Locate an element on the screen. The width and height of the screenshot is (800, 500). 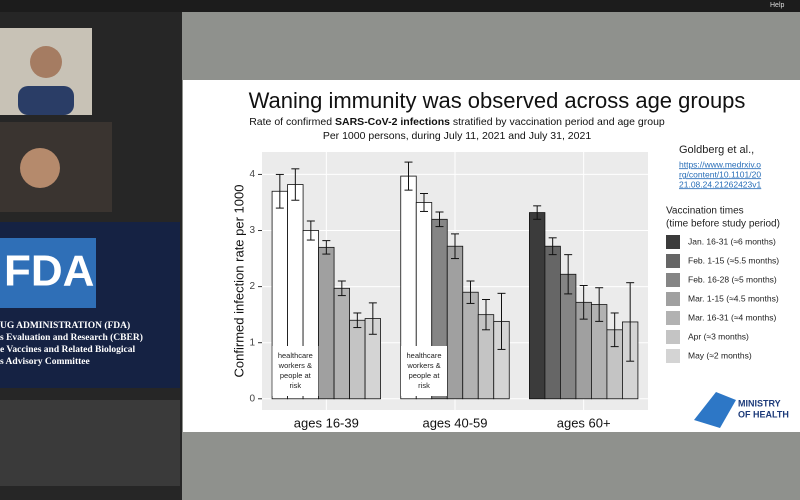
toolbar is located at coordinates (400, 6).